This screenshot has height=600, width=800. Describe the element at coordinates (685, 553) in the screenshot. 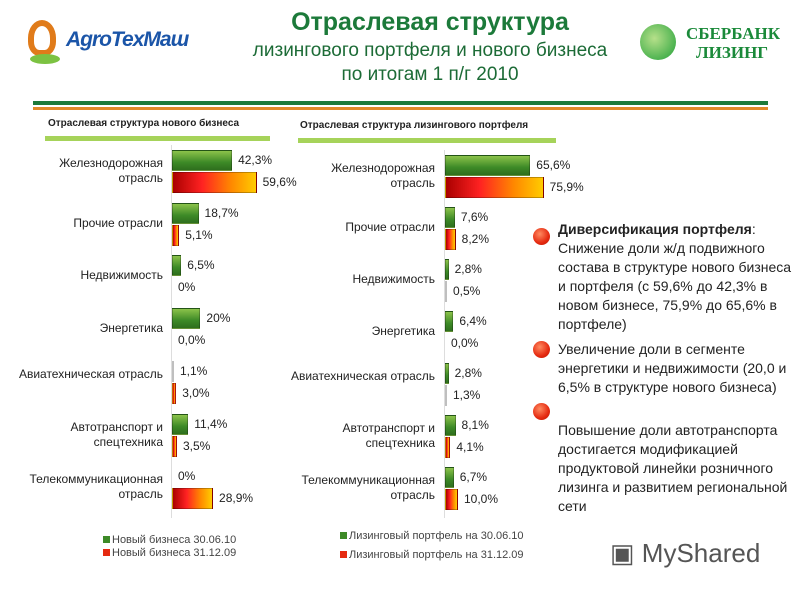

I see `myshared-watermark: ▣ MyShared` at that location.